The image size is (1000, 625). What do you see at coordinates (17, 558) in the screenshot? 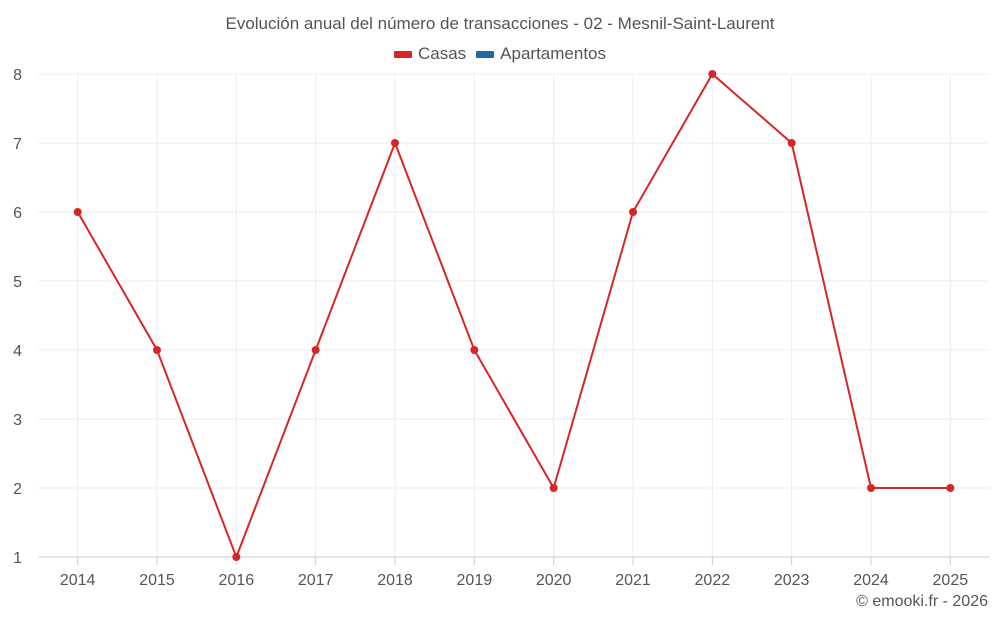
I see `y-tick-label: 1` at bounding box center [17, 558].